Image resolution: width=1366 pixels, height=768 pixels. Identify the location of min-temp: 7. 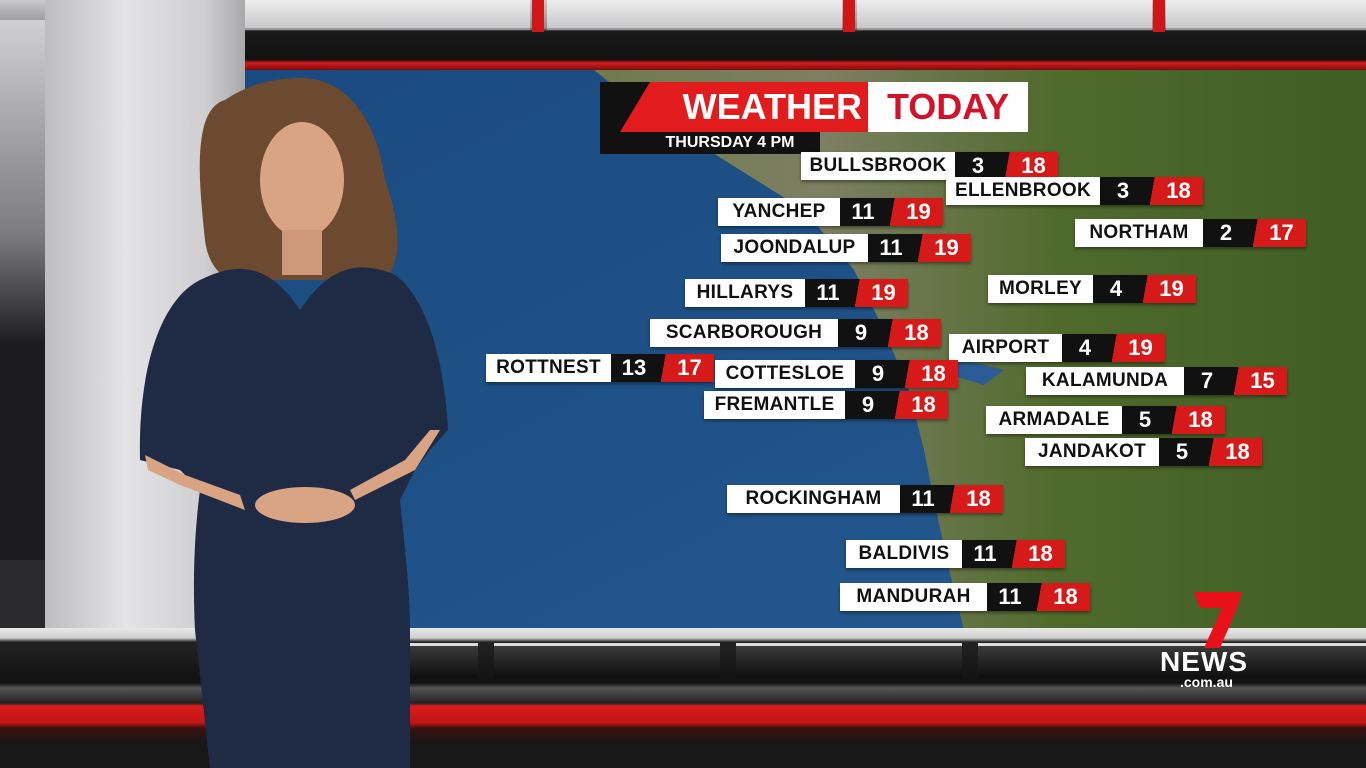
(1207, 381).